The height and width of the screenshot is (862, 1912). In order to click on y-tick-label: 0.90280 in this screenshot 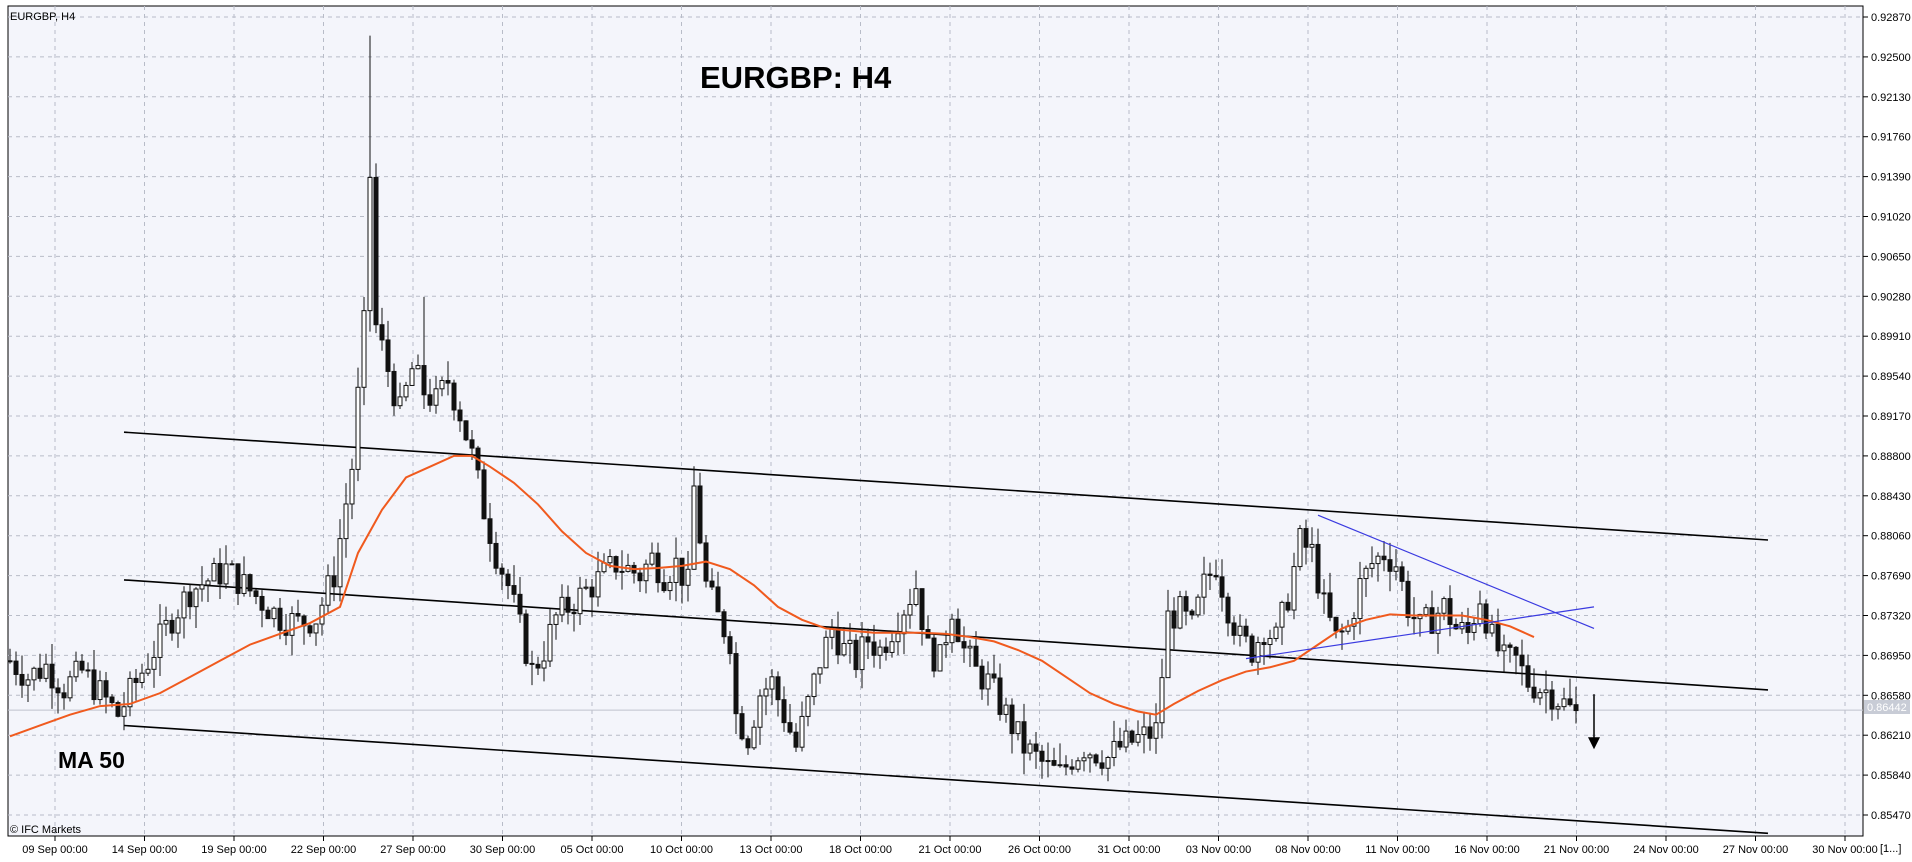, I will do `click(1891, 297)`.